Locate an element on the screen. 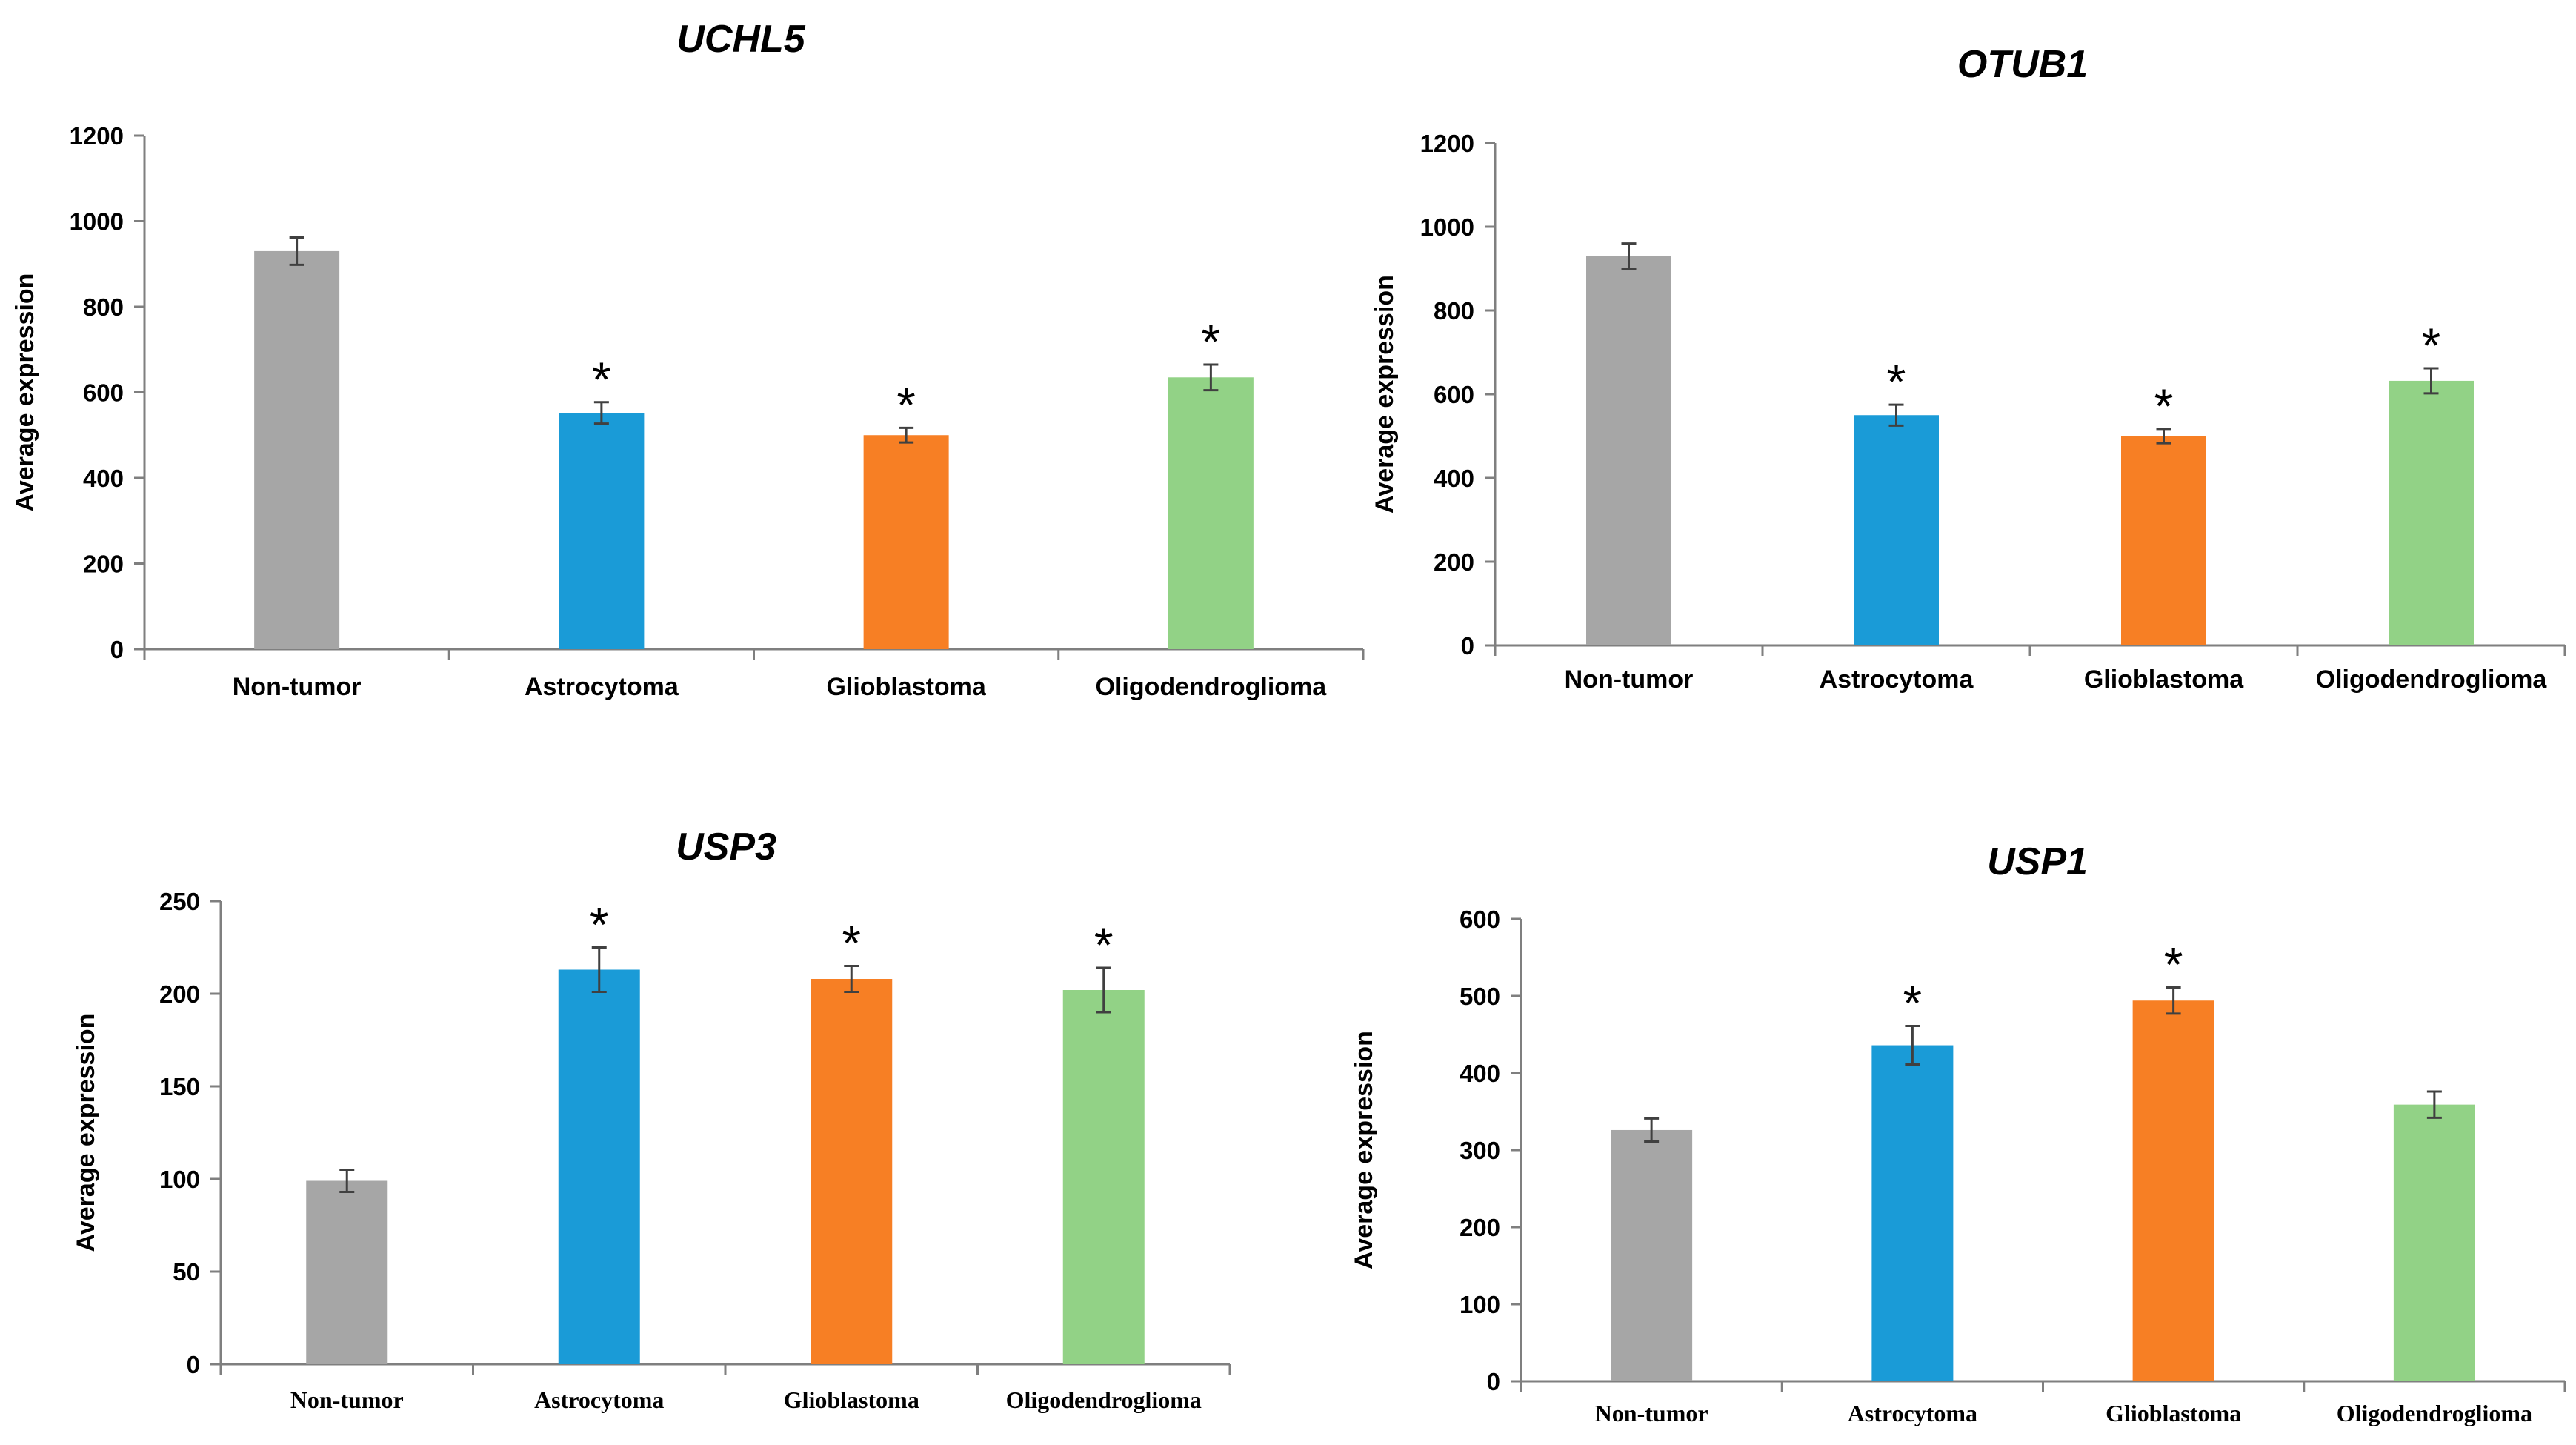  chart-title: USP1 is located at coordinates (2037, 861).